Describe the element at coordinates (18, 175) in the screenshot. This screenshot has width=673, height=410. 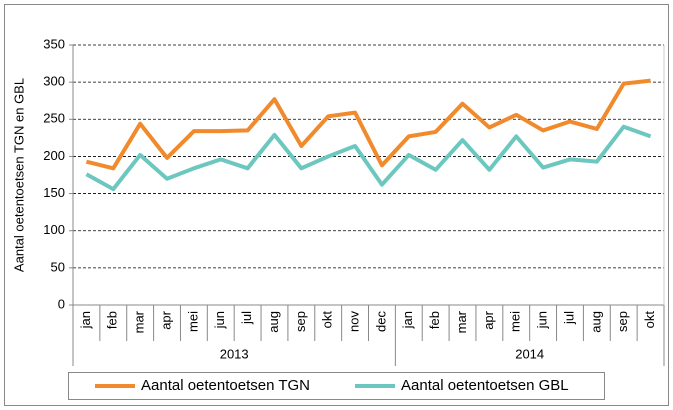
I see `y-axis-label: Aantal oetentoetsen TGN en GBL` at that location.